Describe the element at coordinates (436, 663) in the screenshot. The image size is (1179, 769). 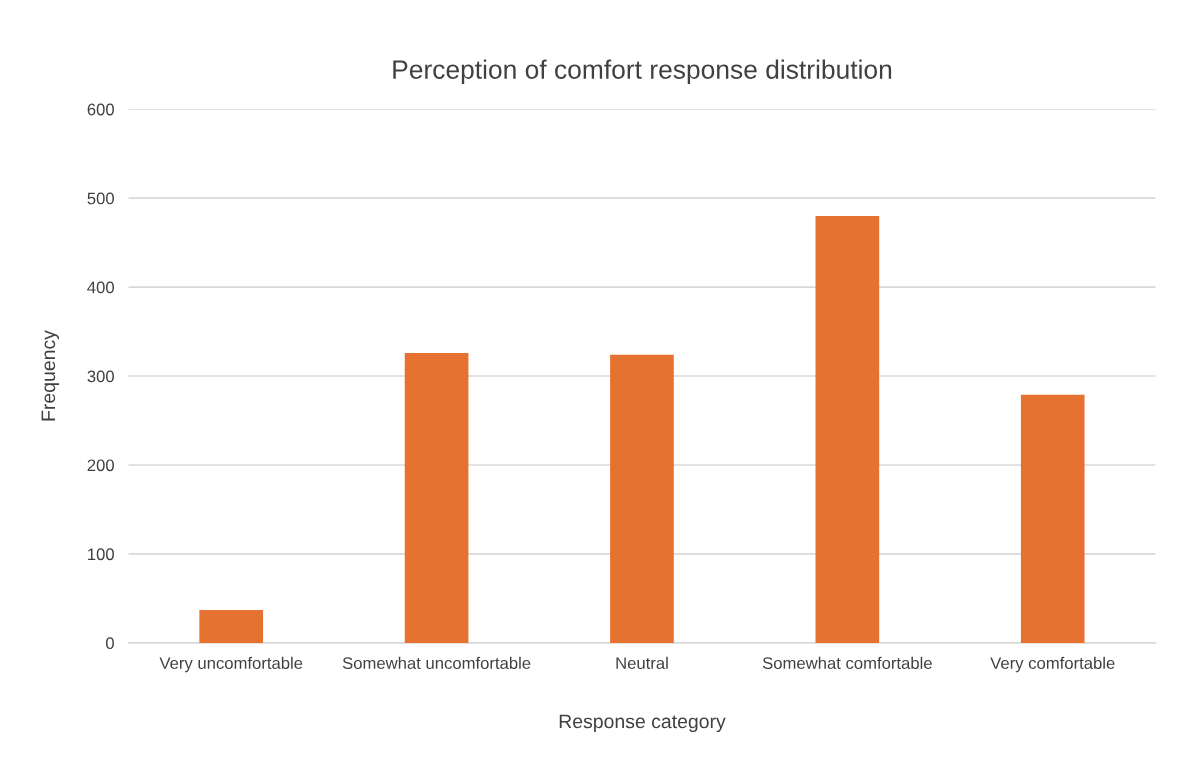
I see `x-tick-label: Somewhat uncomfortable` at that location.